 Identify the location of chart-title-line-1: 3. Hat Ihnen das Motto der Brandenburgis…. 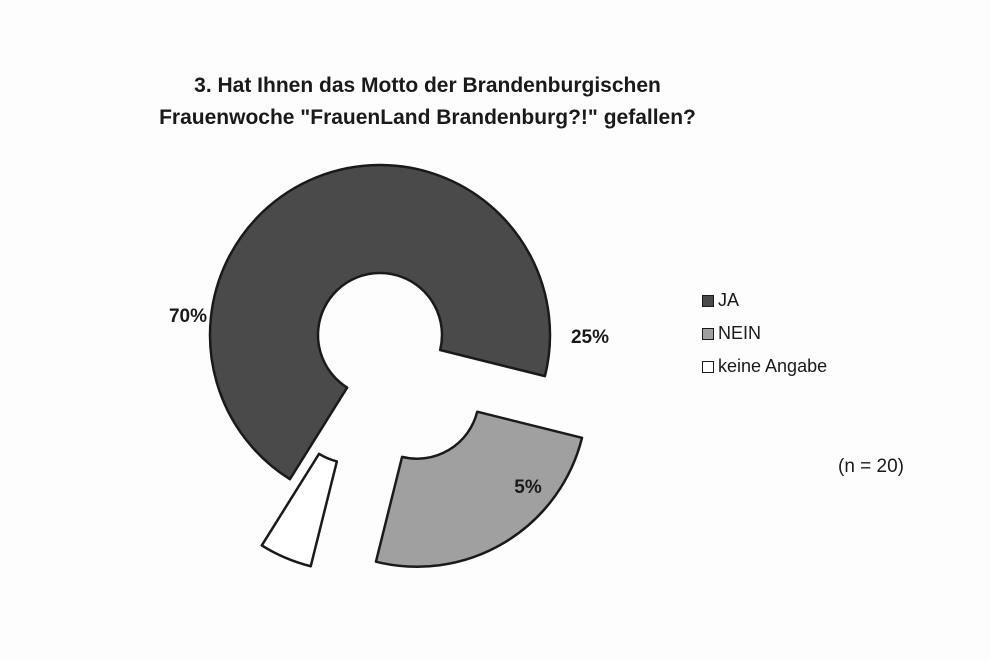
(427, 85).